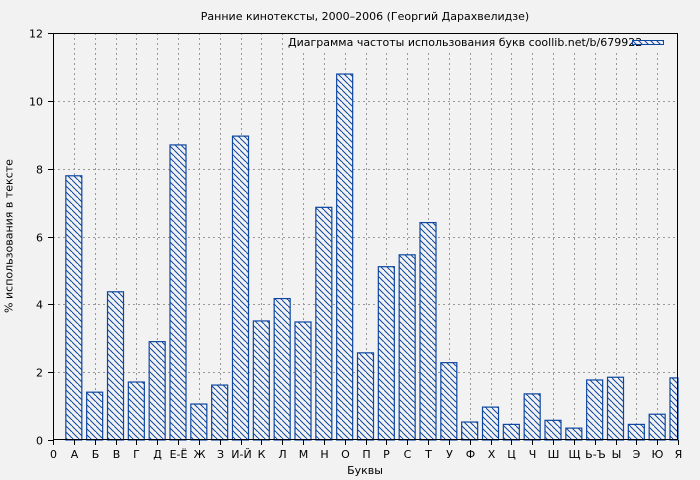 The height and width of the screenshot is (480, 700). What do you see at coordinates (39, 441) in the screenshot?
I see `y-tick-label: 0` at bounding box center [39, 441].